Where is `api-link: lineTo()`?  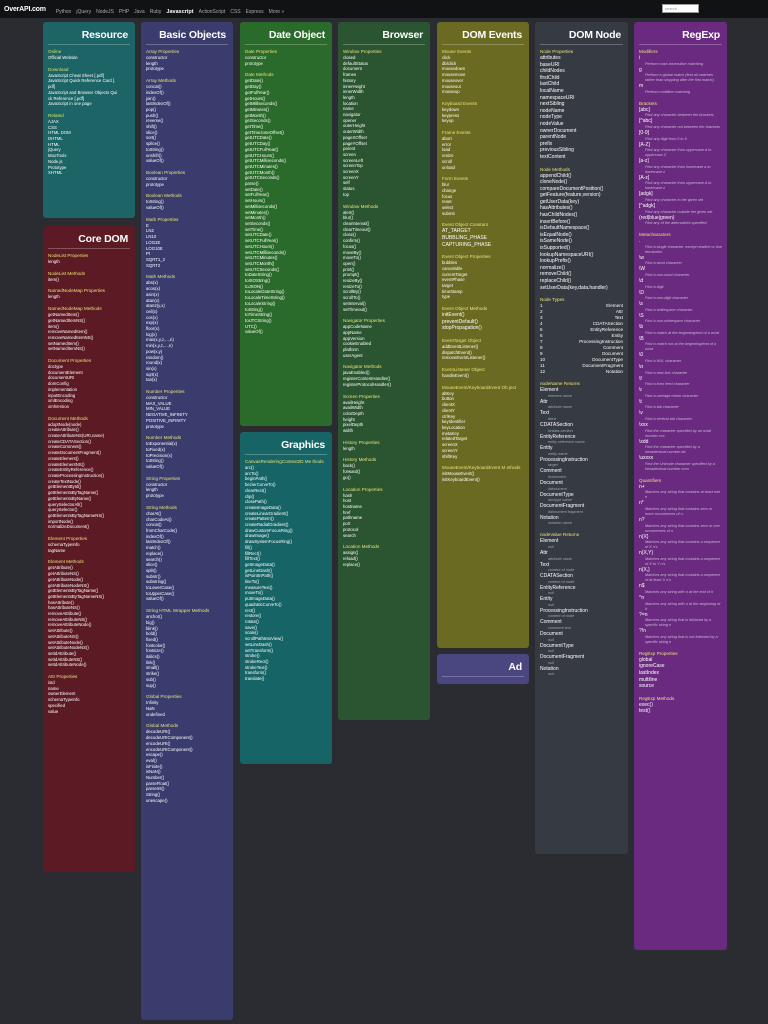 api-link: lineTo() is located at coordinates (252, 582).